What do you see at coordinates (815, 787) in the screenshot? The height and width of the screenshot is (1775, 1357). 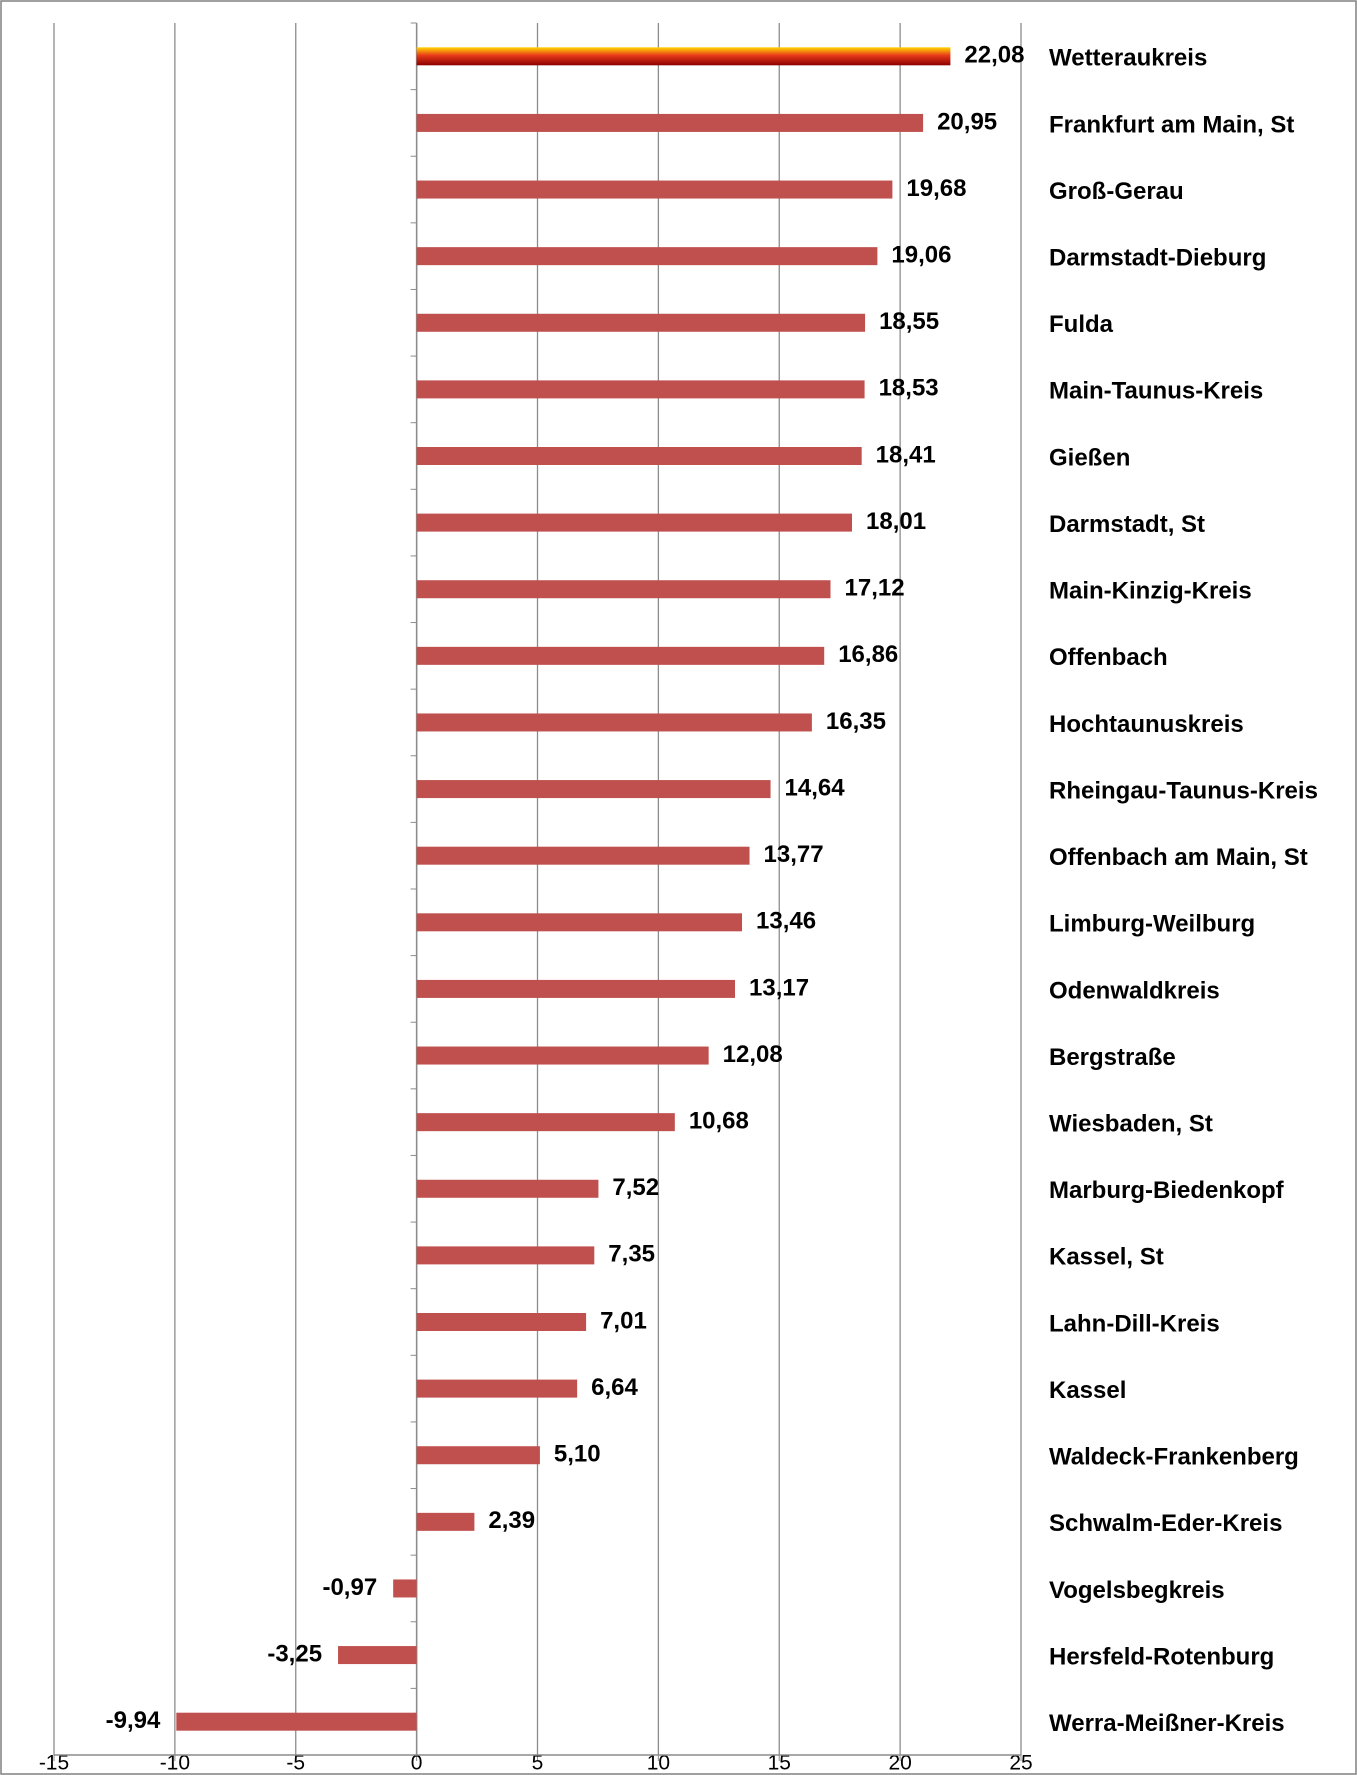 I see `value-label: 14,64` at bounding box center [815, 787].